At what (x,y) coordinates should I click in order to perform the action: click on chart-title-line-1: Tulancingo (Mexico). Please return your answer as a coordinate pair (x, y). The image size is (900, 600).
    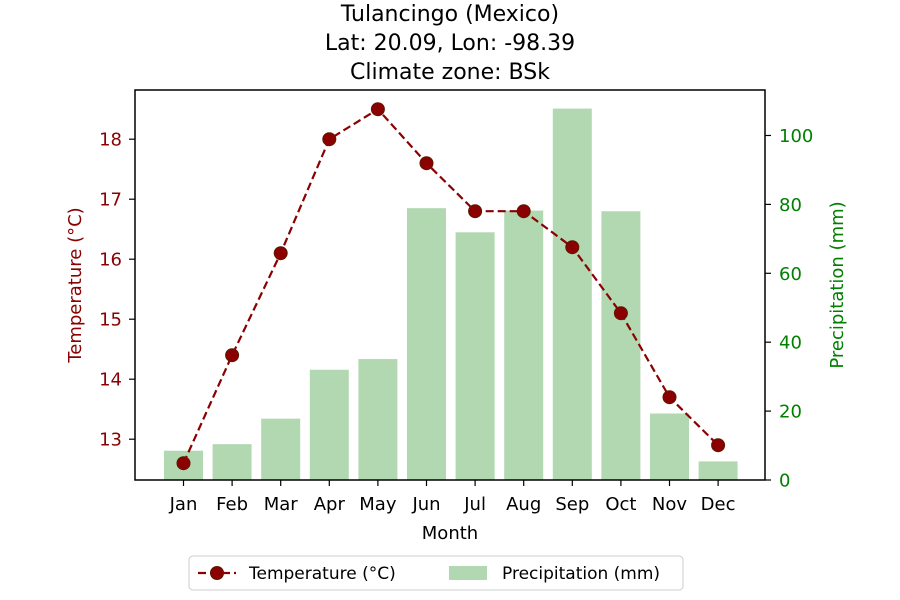
    Looking at the image, I should click on (449, 14).